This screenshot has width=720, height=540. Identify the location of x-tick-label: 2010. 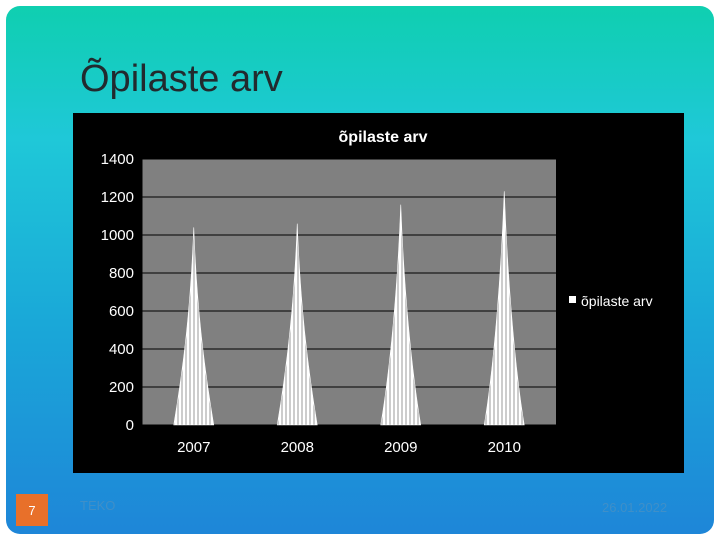
(504, 447).